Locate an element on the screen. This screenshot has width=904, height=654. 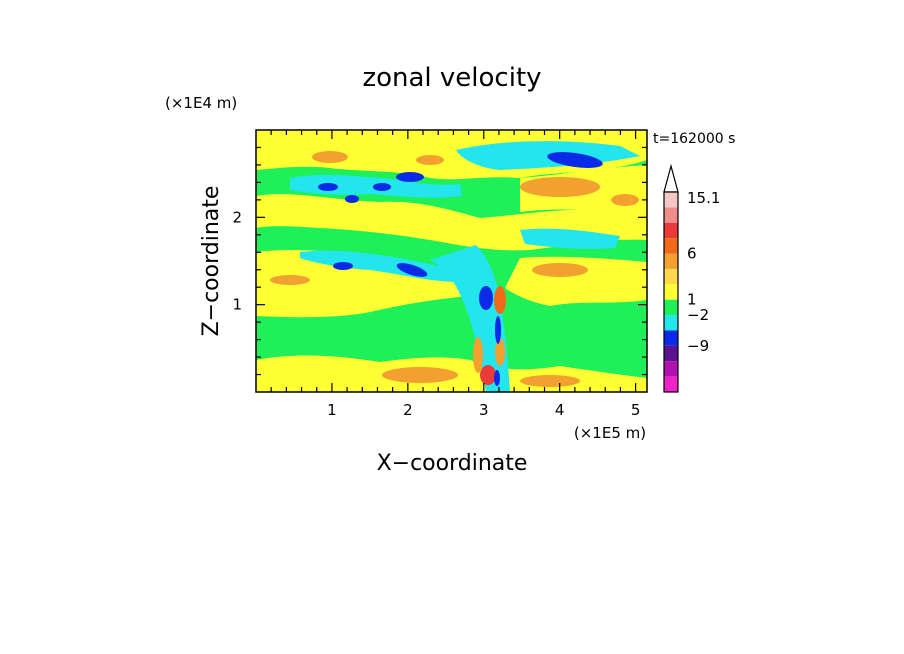
x-tick-label: 2 is located at coordinates (408, 410).